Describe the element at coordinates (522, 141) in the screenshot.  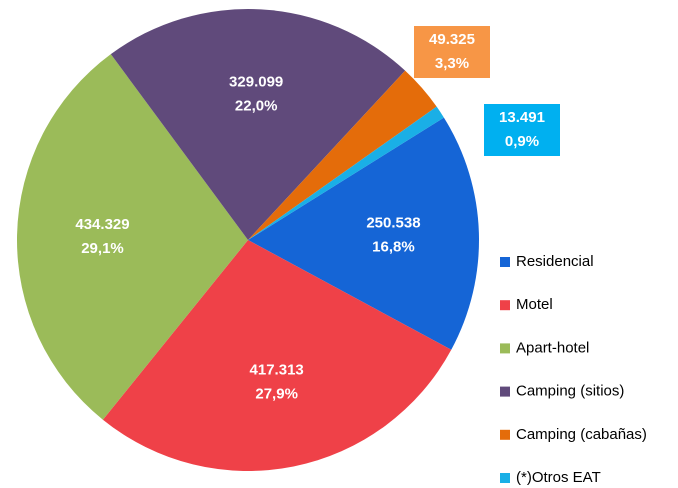
I see `percentage-label: 0,9%` at that location.